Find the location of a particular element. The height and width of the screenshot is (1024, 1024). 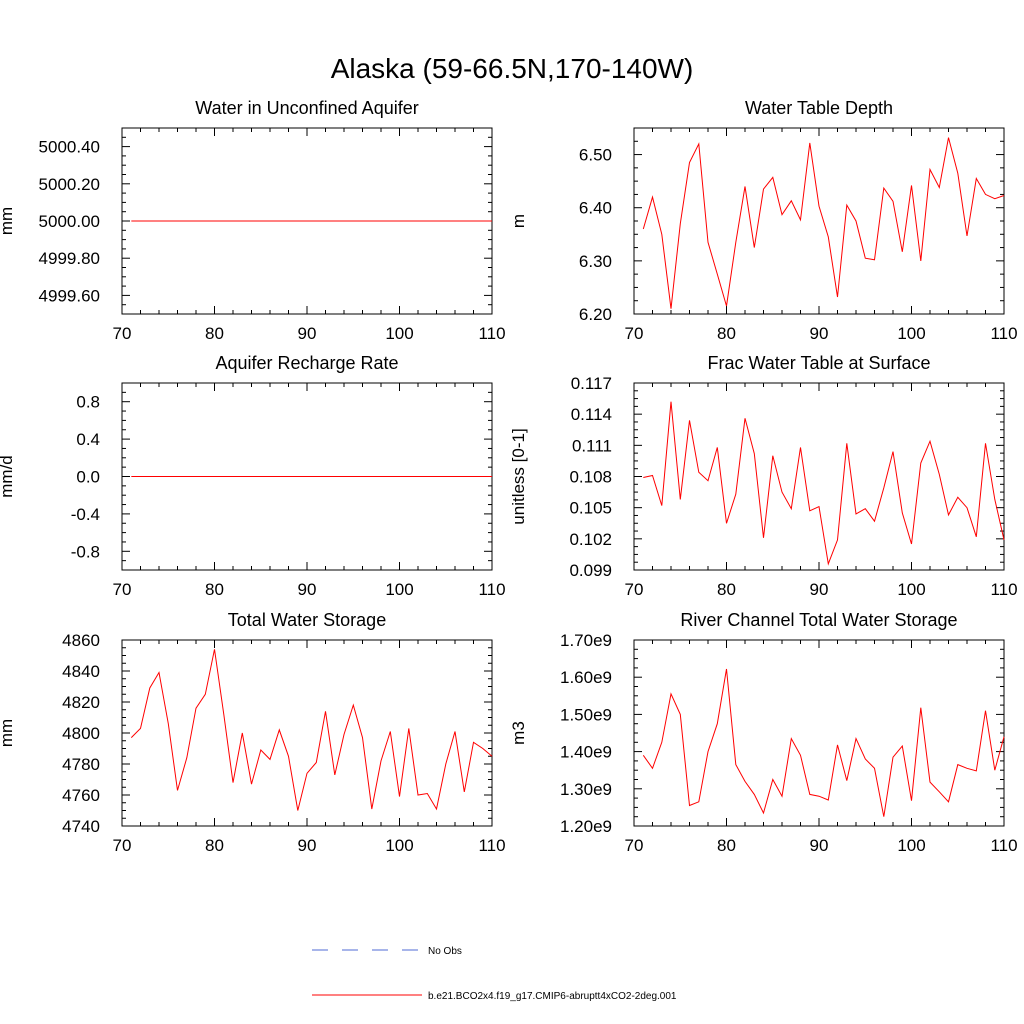

y-tick-label: 4999.60 is located at coordinates (69, 295).